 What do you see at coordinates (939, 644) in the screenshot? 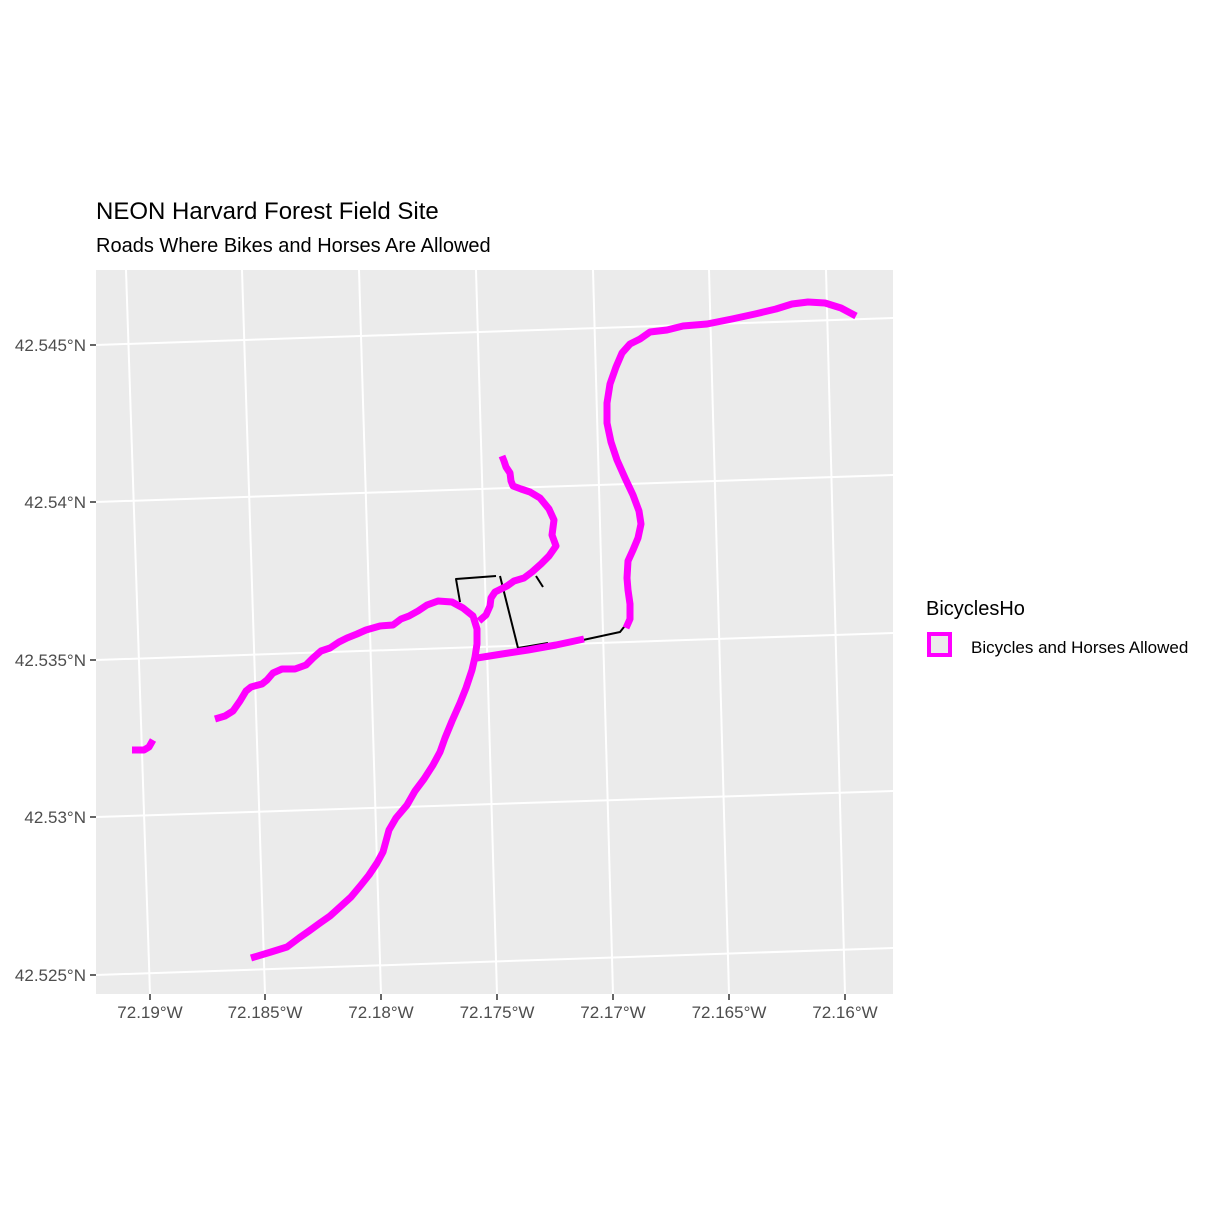
I see `legend-key` at bounding box center [939, 644].